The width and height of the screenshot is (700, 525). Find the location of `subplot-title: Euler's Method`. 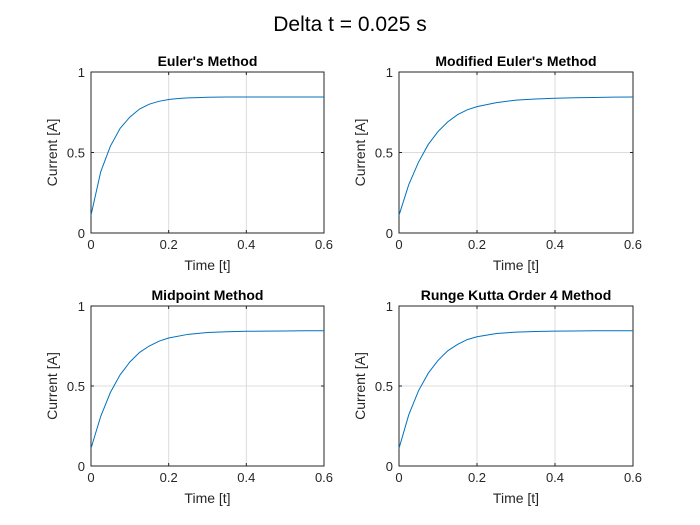

subplot-title: Euler's Method is located at coordinates (208, 61).